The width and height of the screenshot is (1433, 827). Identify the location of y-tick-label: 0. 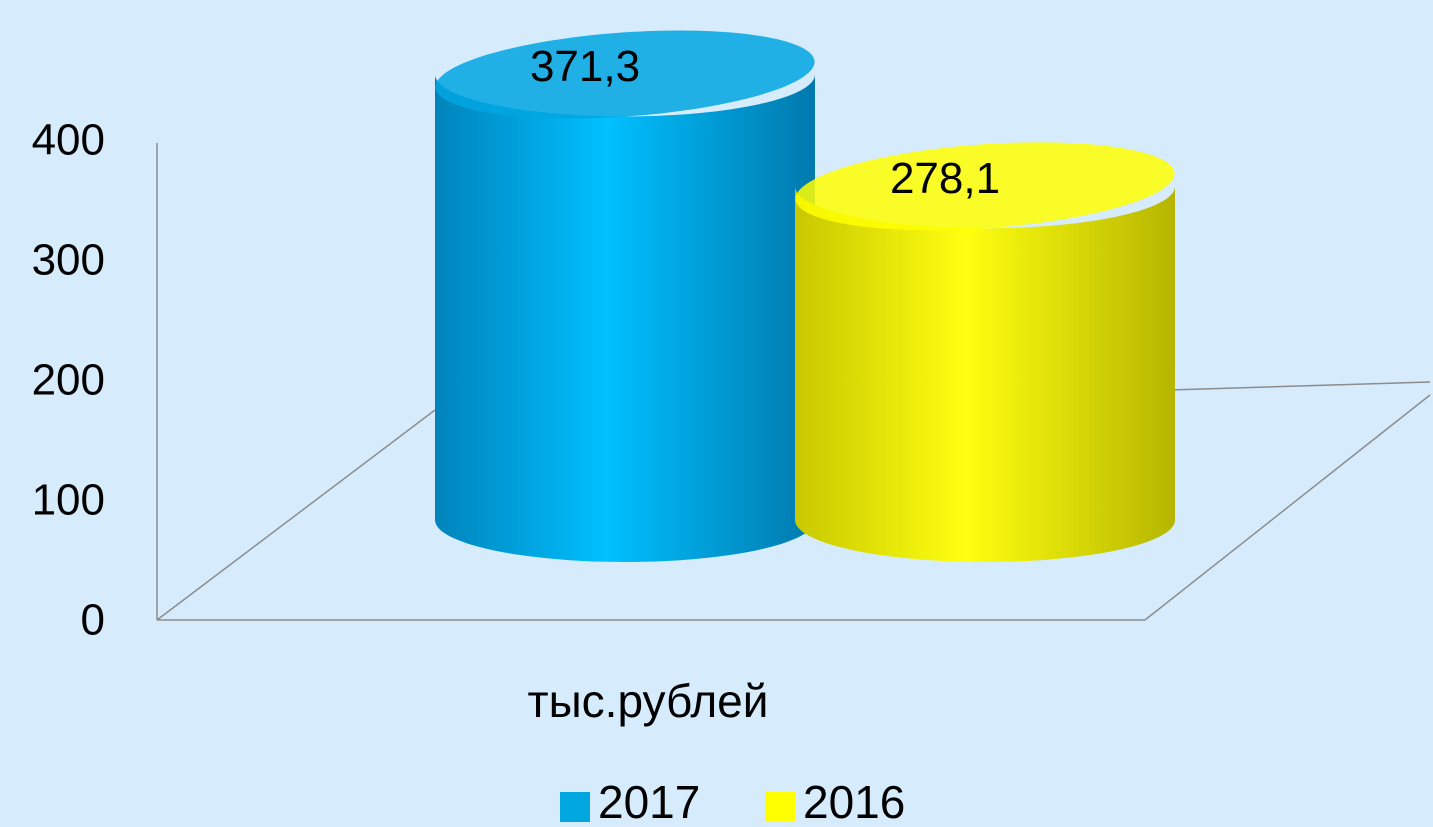
(93, 620).